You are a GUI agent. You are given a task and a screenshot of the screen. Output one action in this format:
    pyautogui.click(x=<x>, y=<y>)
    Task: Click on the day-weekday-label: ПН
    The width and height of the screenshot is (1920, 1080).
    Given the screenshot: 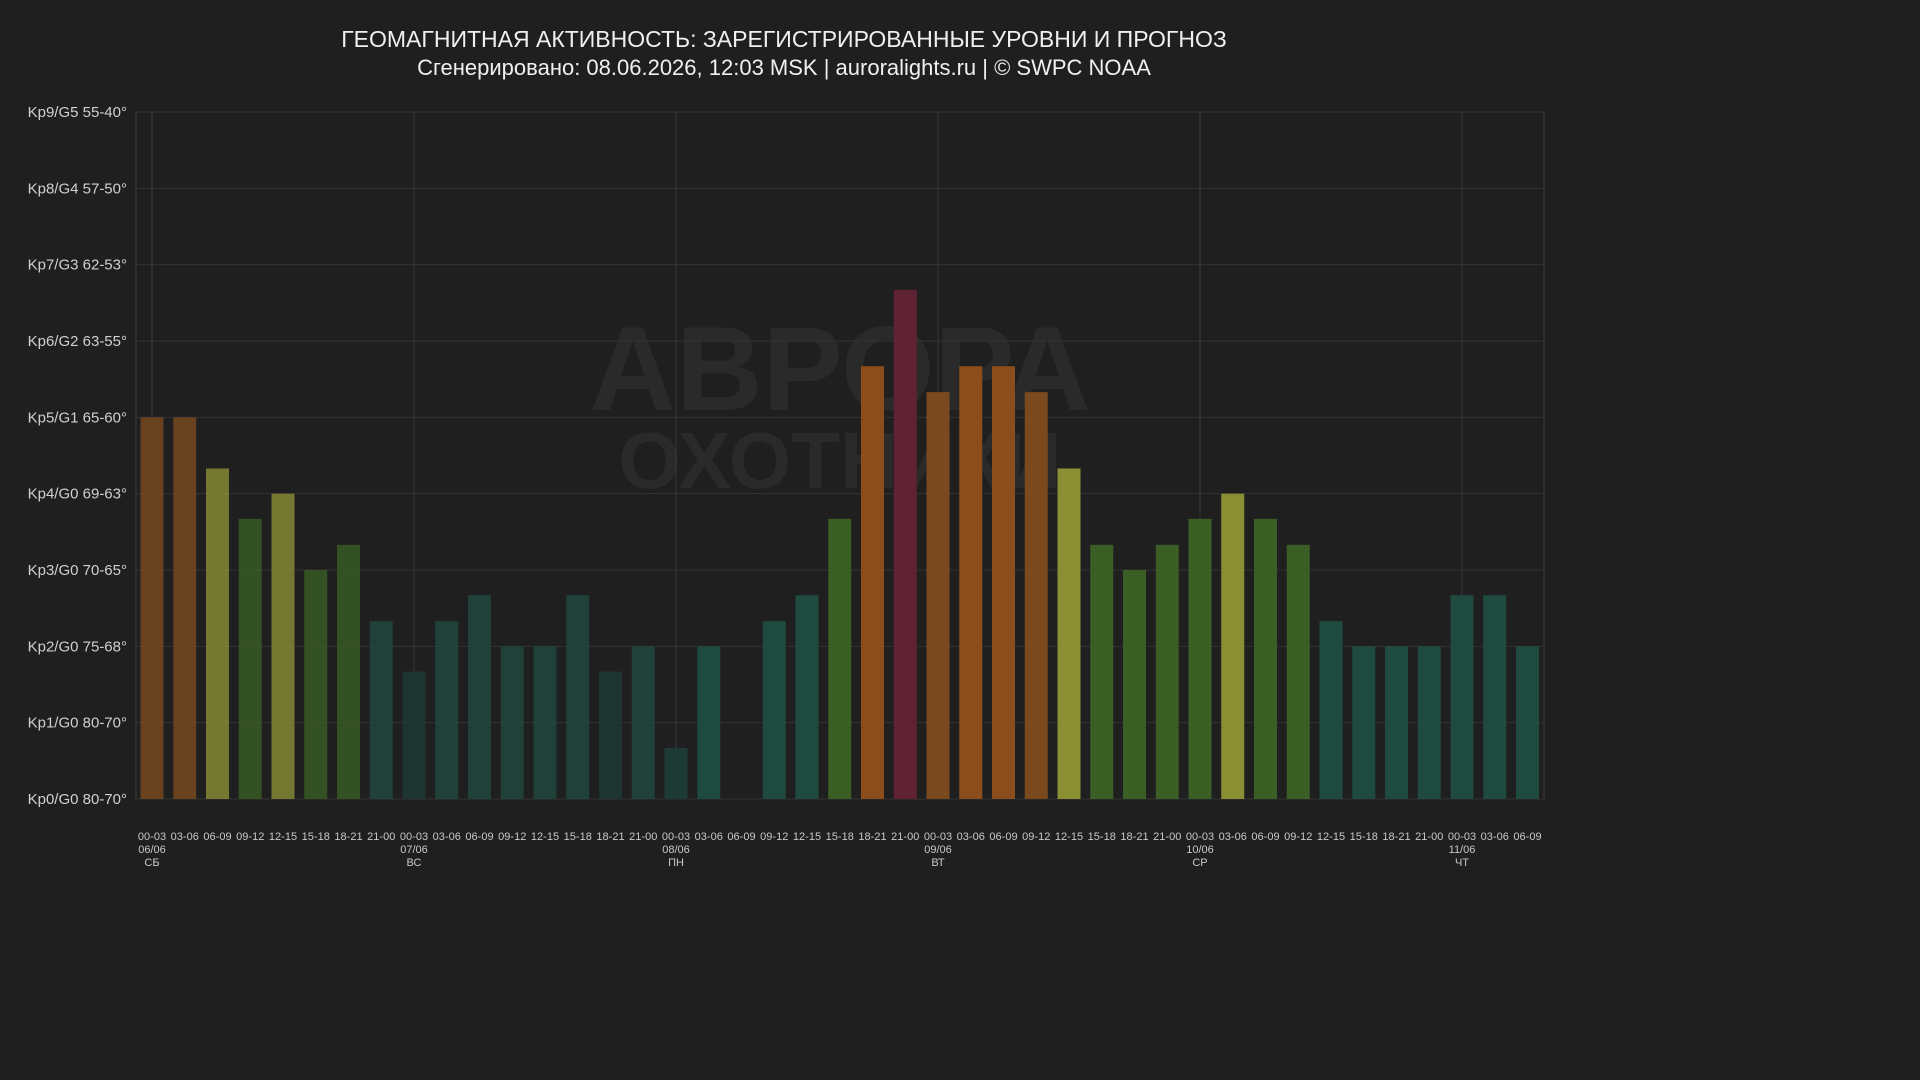 What is the action you would take?
    pyautogui.click(x=676, y=863)
    